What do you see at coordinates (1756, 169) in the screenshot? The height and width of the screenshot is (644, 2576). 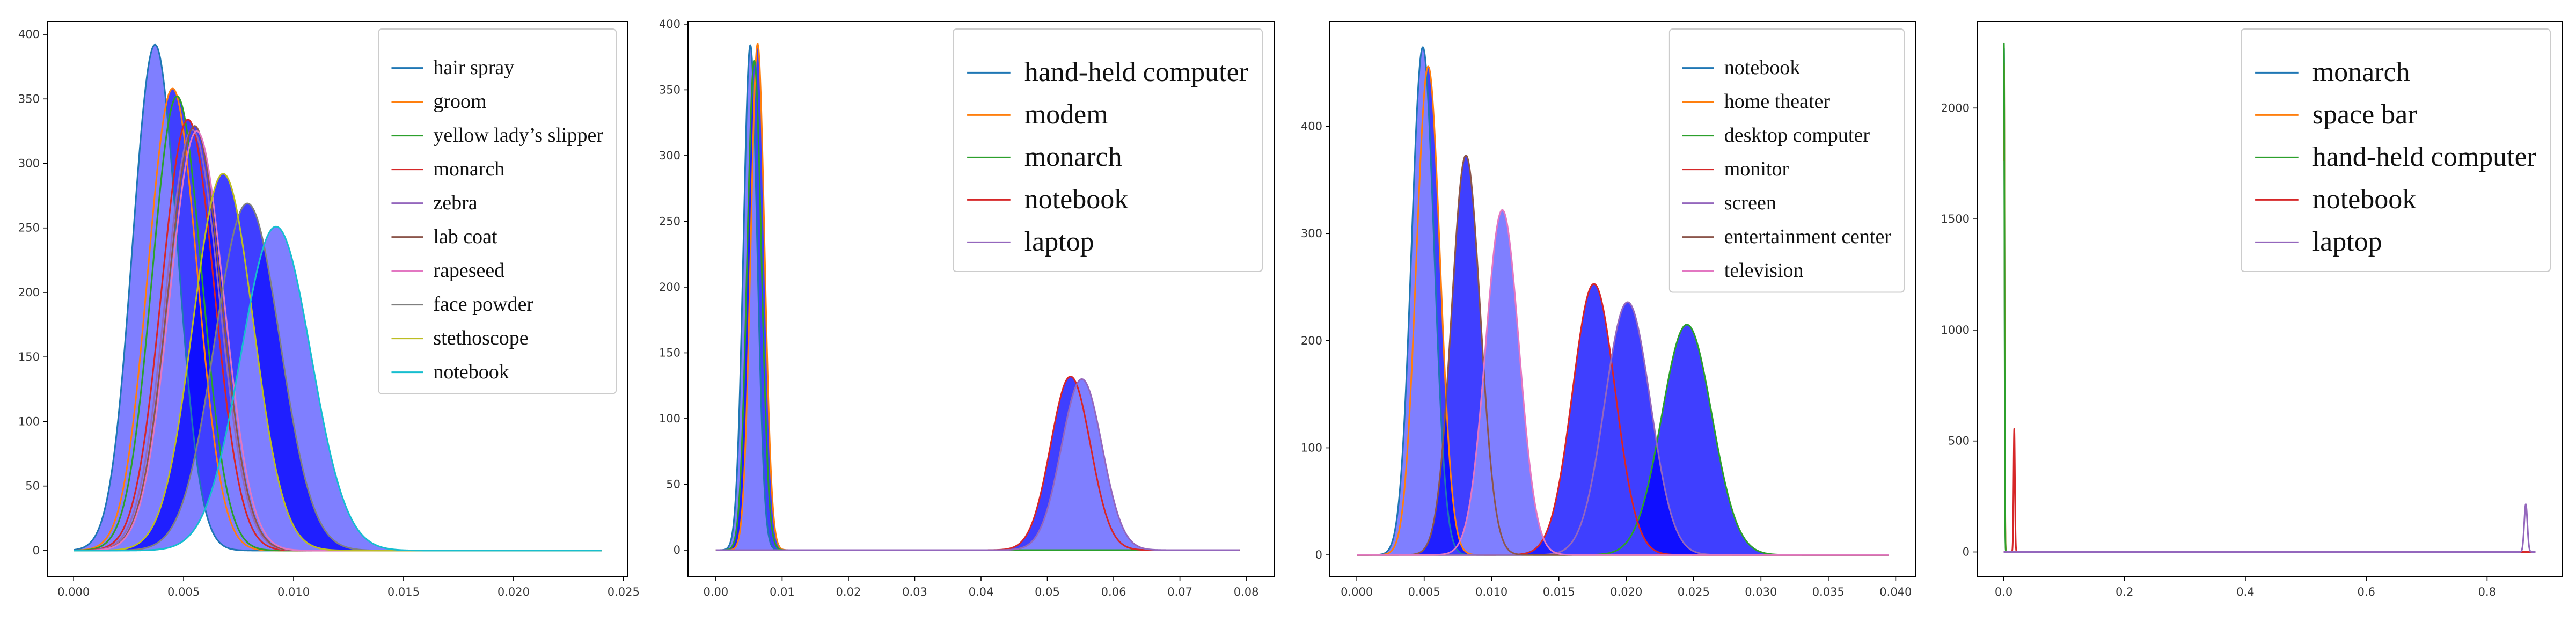 I see `legend-label: monitor` at bounding box center [1756, 169].